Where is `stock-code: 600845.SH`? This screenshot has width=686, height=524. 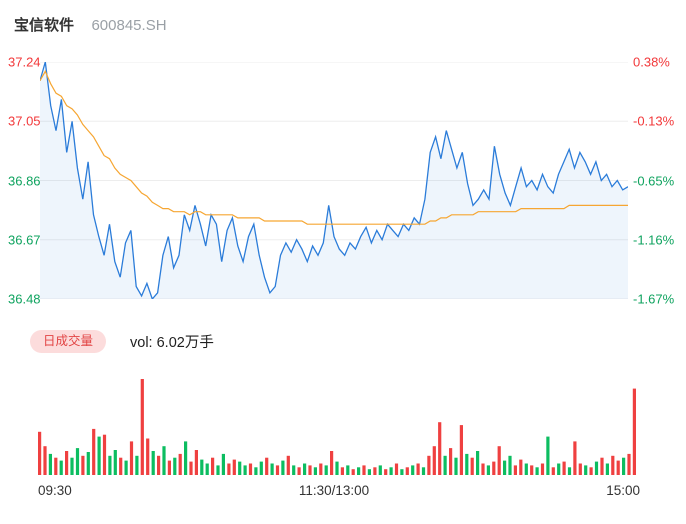
stock-code: 600845.SH is located at coordinates (129, 25).